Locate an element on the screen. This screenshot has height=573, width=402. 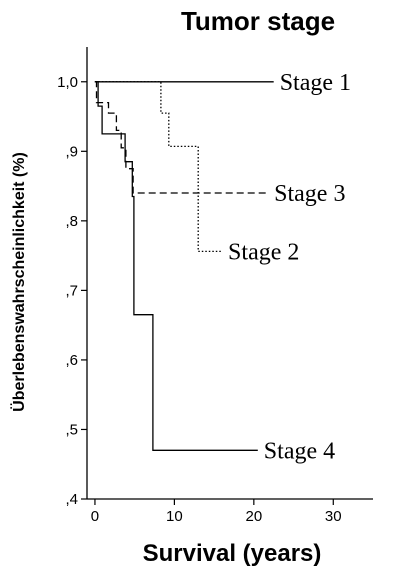
y-tick-label: 1,0 is located at coordinates (67, 82).